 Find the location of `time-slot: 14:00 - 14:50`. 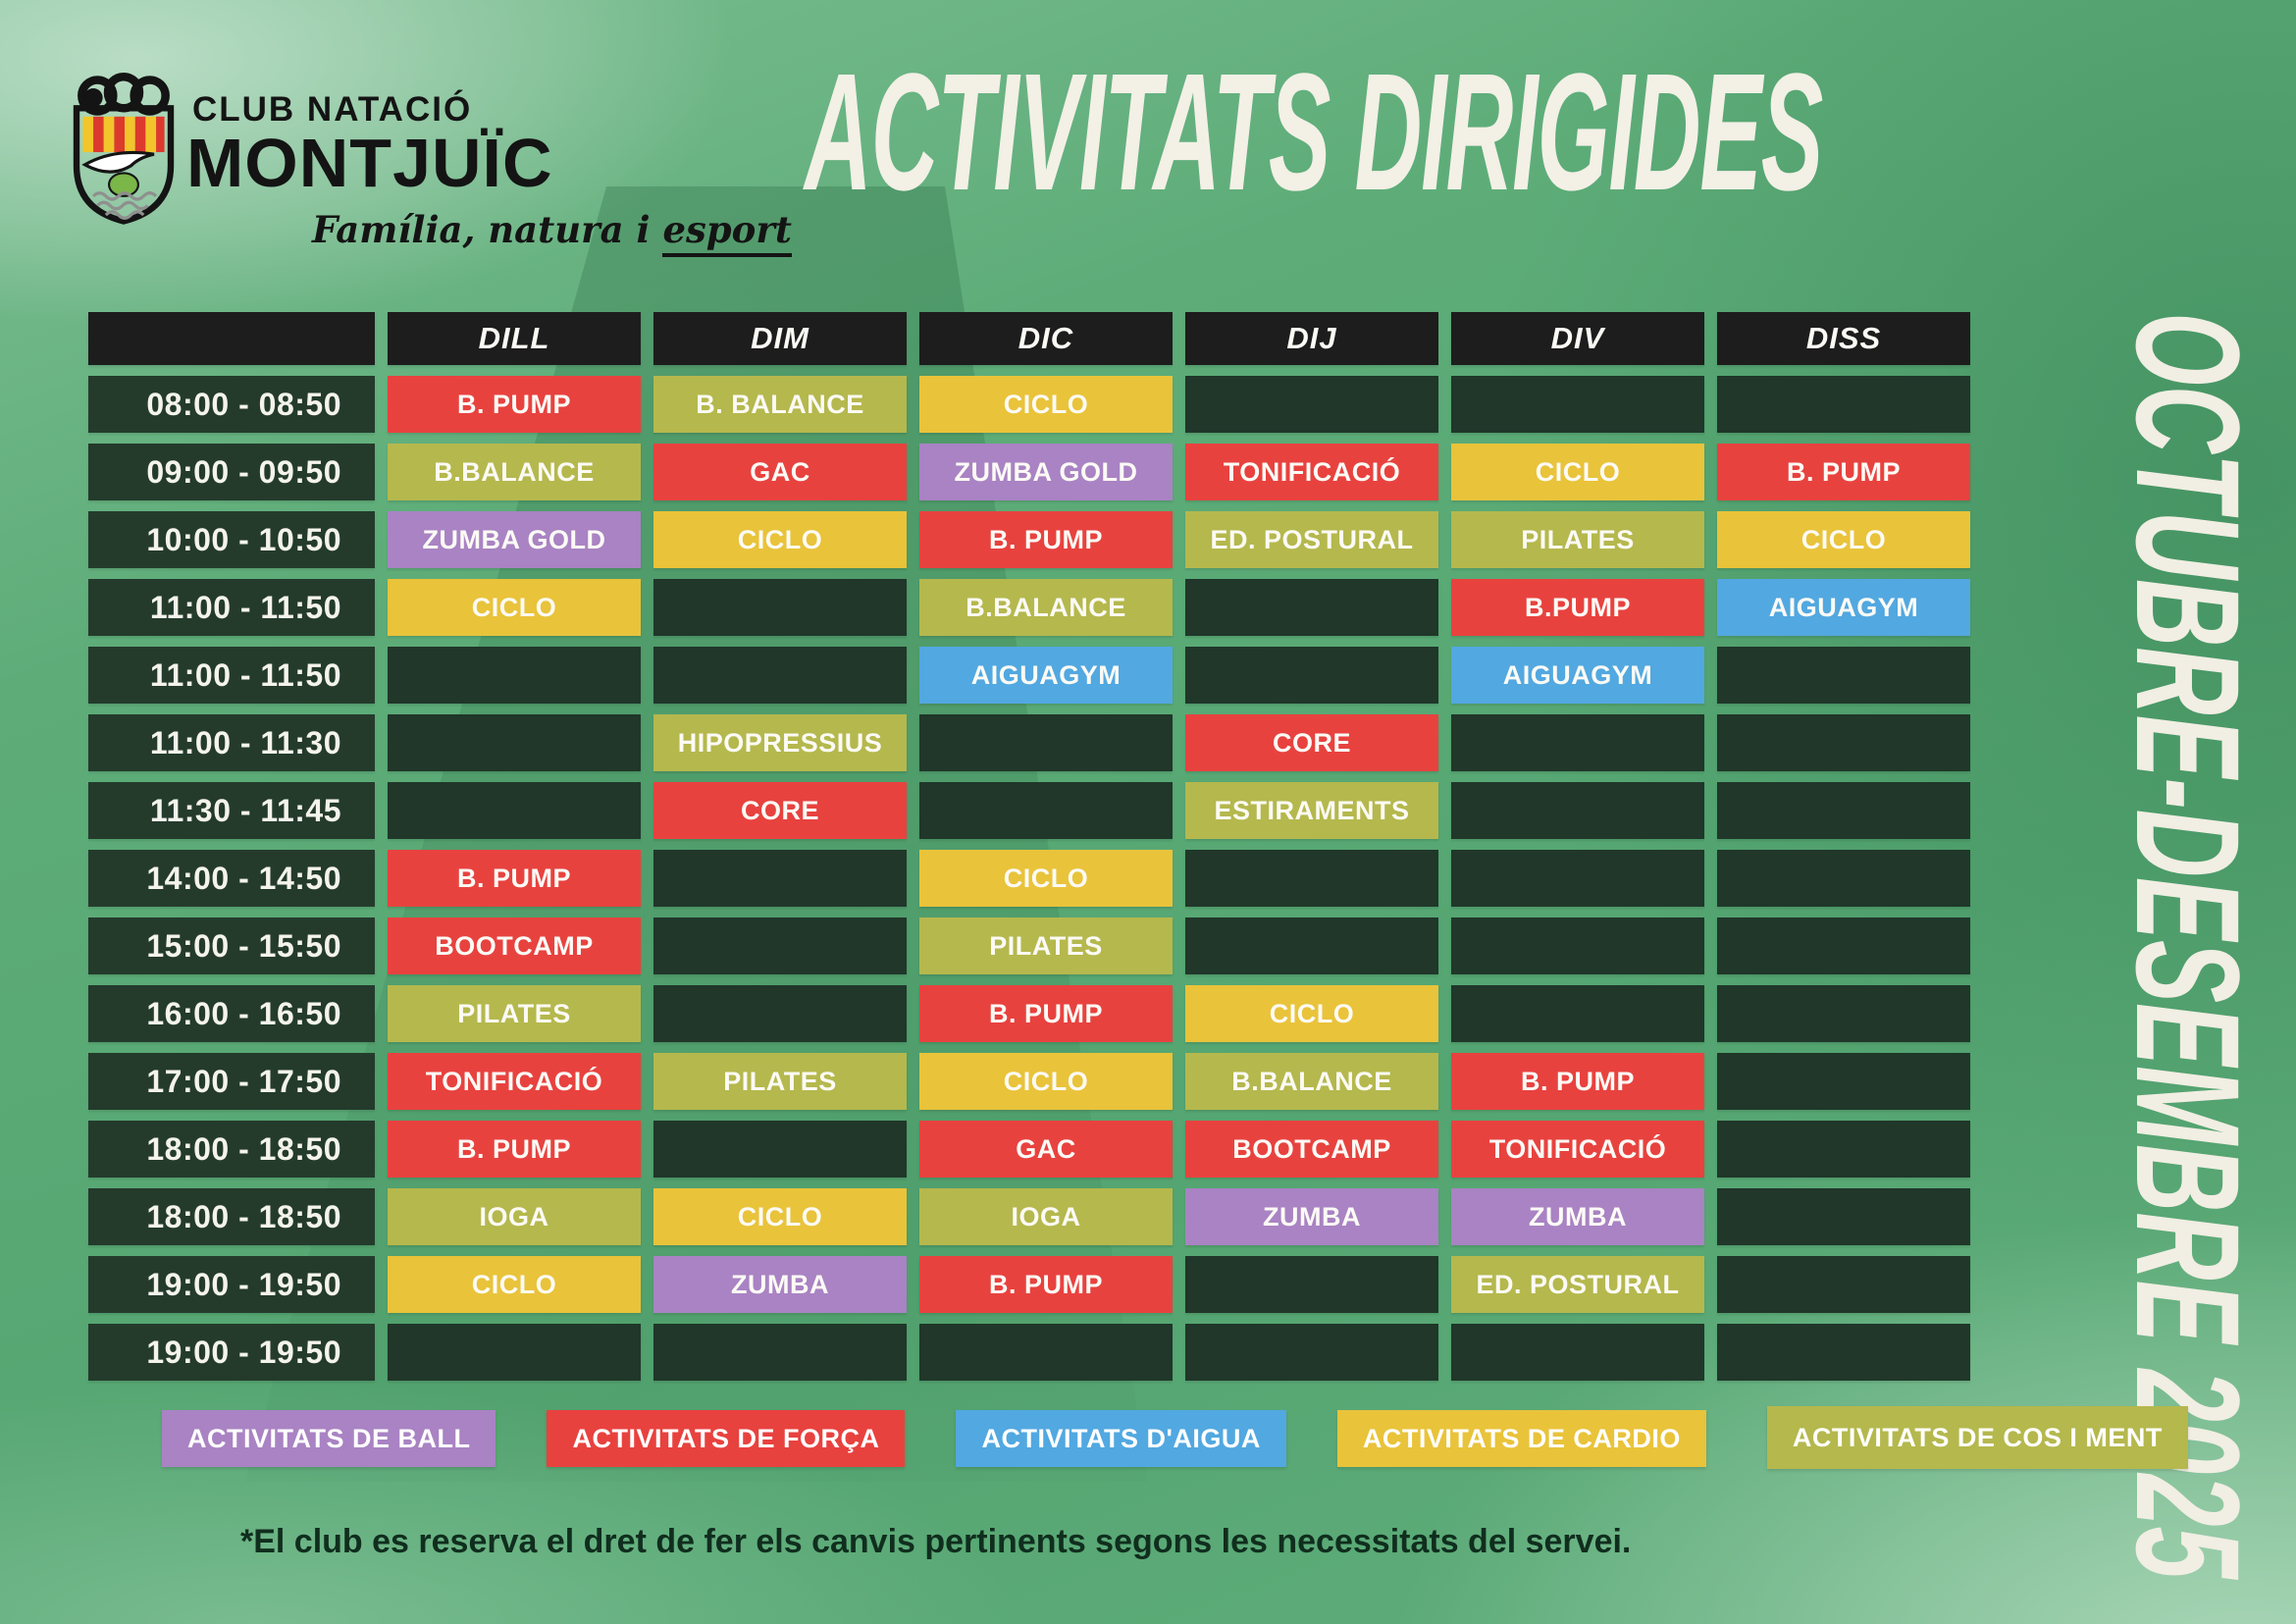

time-slot: 14:00 - 14:50 is located at coordinates (231, 878).